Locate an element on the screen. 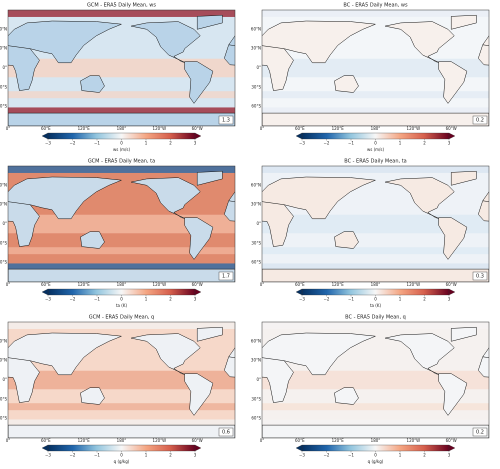  colorbar-tick-label: 2 is located at coordinates (170, 299).